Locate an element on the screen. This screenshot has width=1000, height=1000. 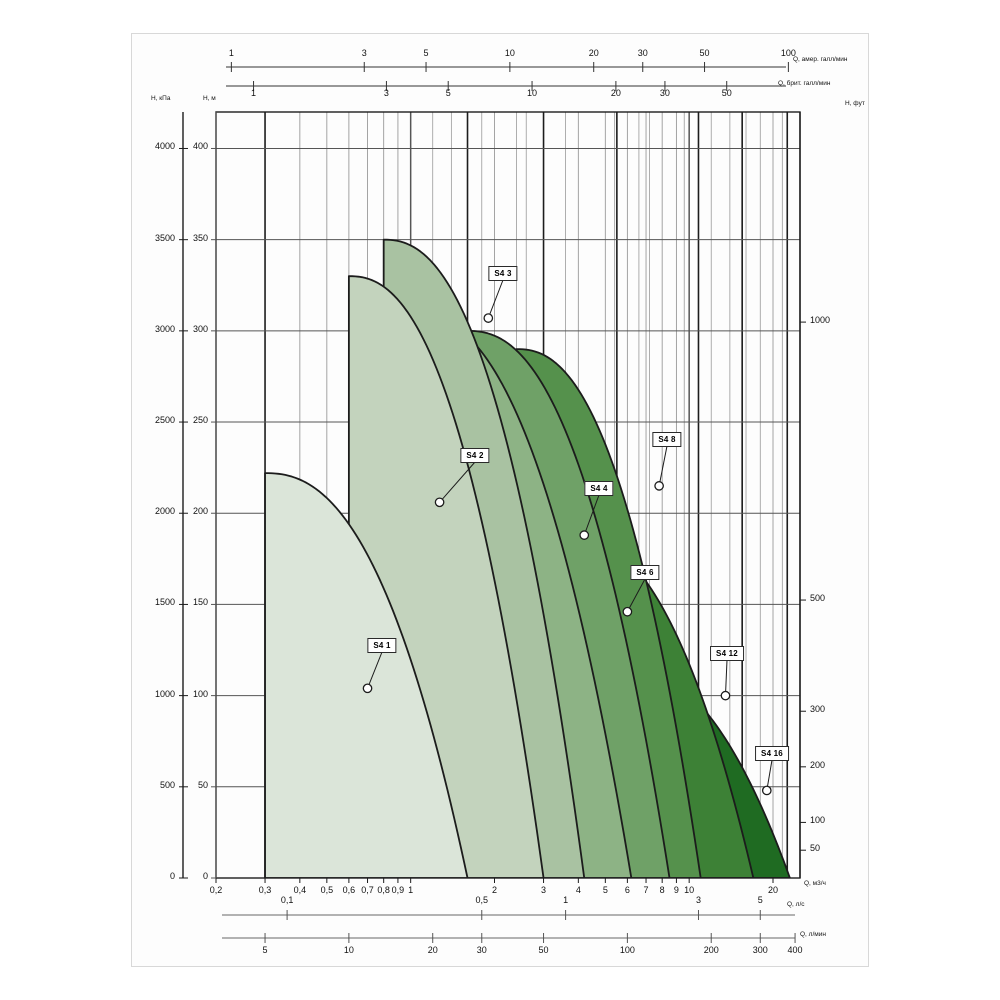
curve-label-s4-3: S4 3 is located at coordinates (503, 273).